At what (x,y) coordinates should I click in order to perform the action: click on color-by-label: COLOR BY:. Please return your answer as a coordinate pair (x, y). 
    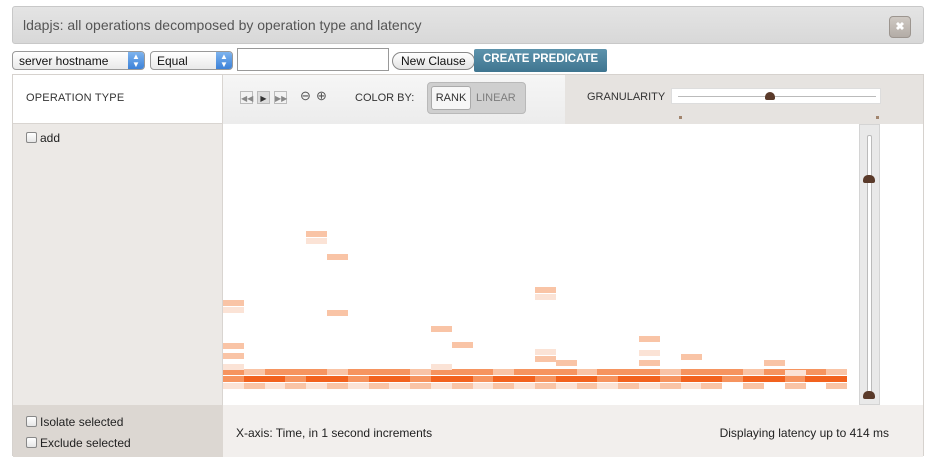
    Looking at the image, I should click on (385, 98).